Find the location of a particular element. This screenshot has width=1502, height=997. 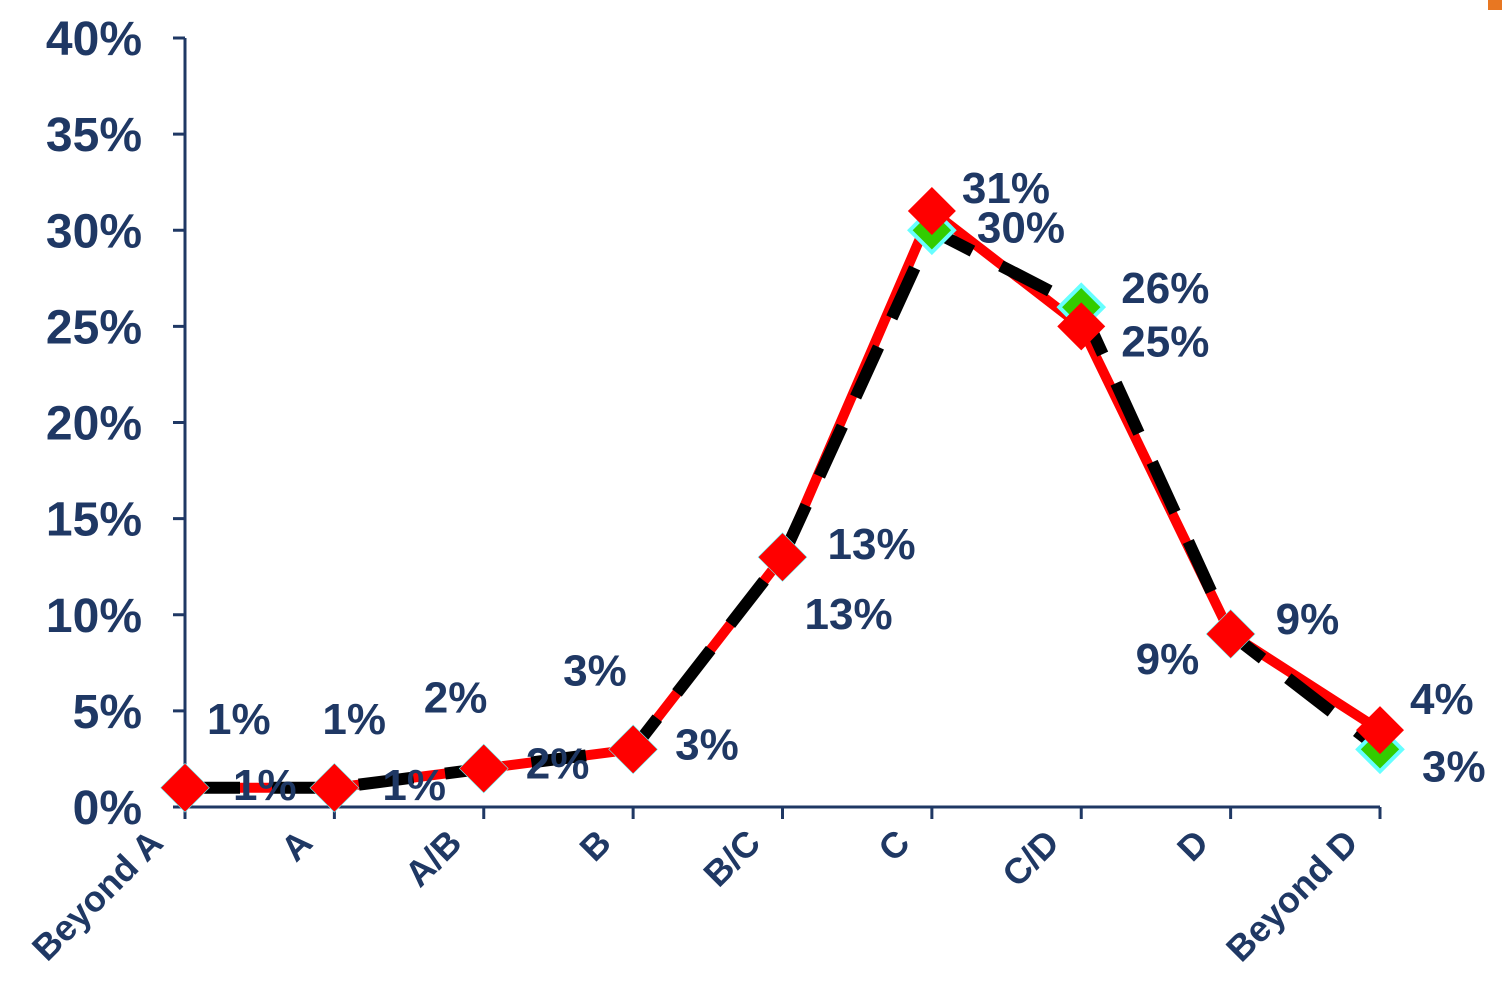

x-tick-label: C is located at coordinates (893, 845).